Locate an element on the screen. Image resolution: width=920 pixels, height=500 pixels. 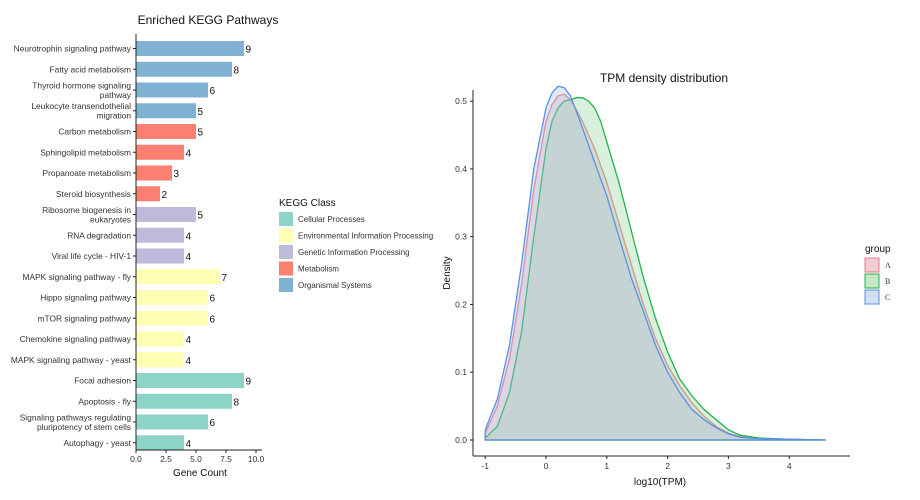
bar-category-label: mTOR signaling pathway is located at coordinates (85, 318).